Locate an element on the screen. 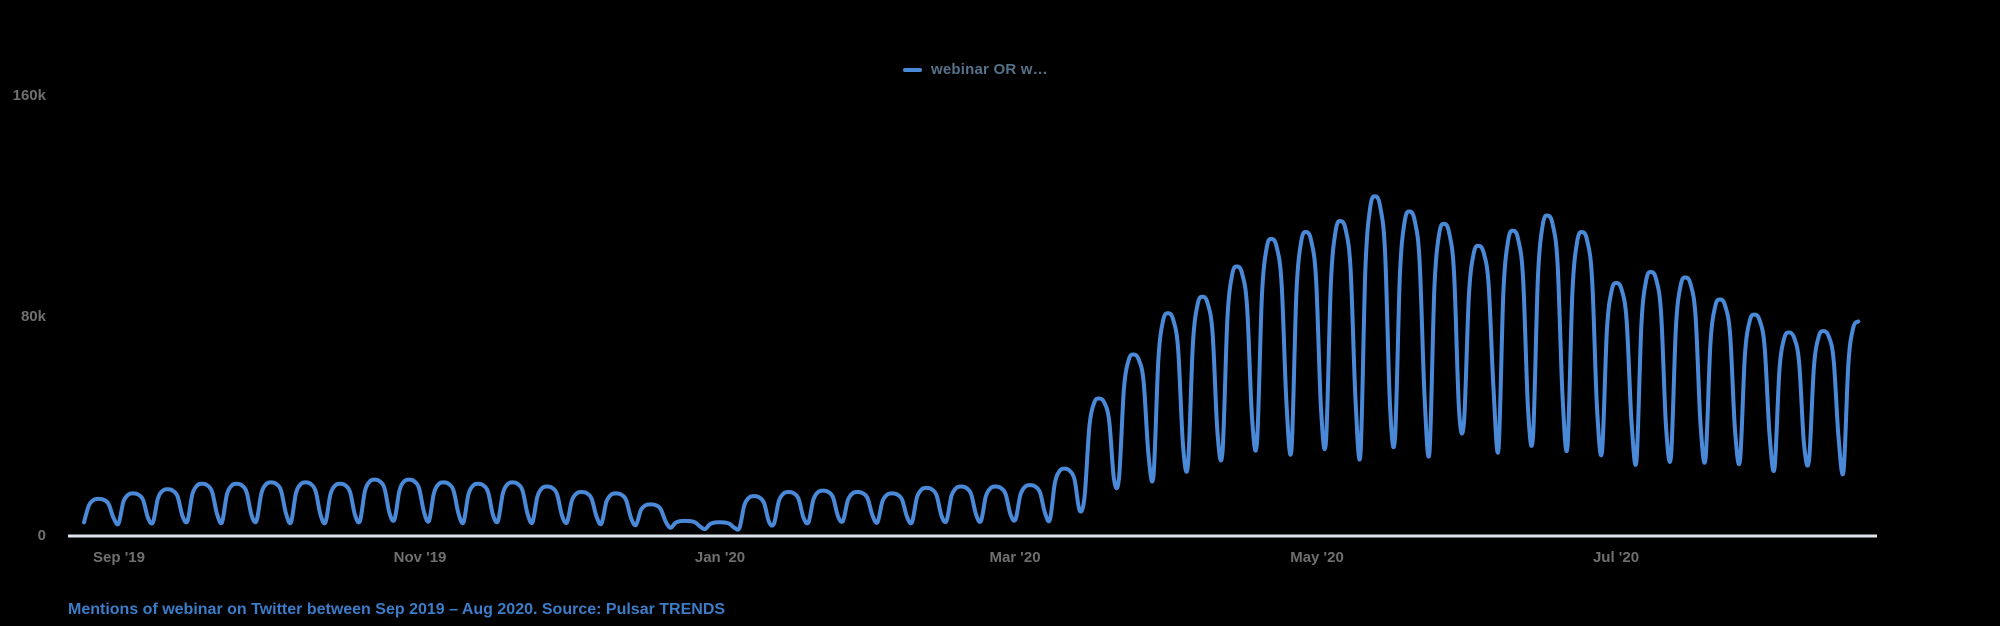 The image size is (2000, 626). x-tick-may-20: May '20 is located at coordinates (1317, 557).